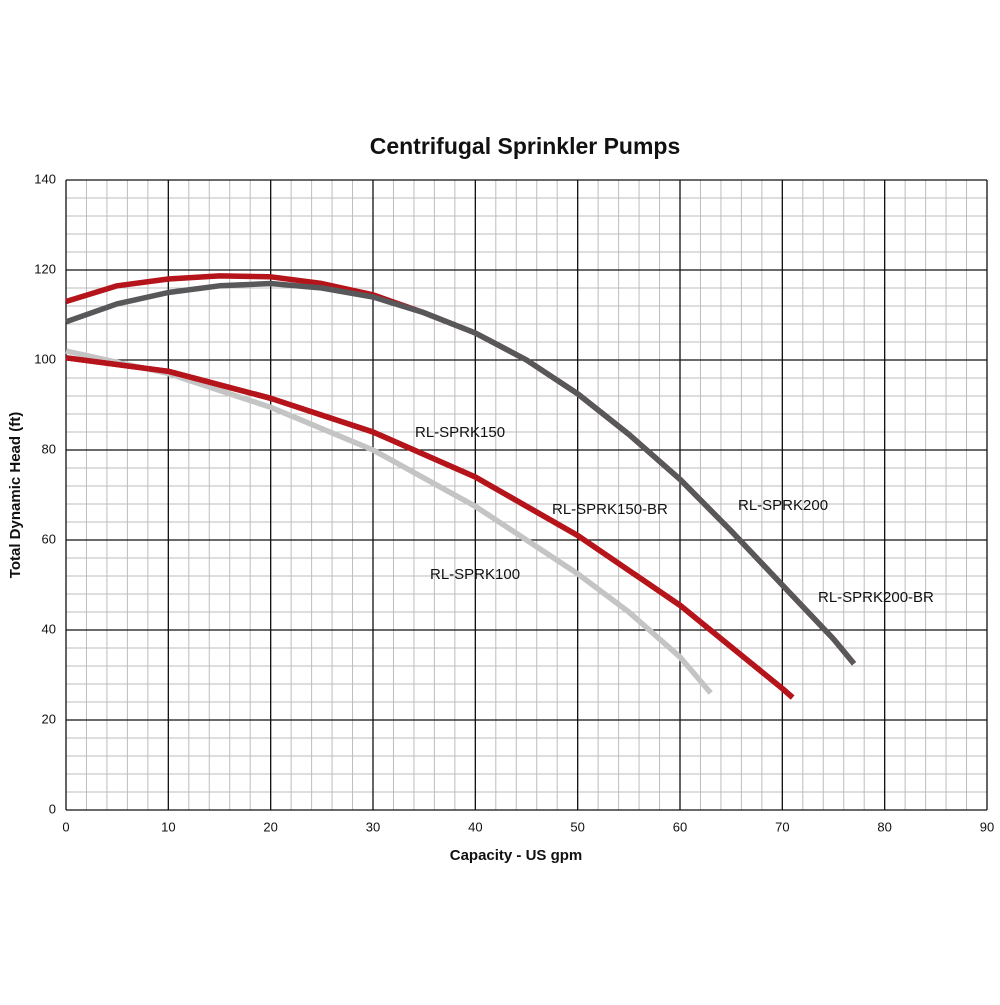  I want to click on curve-label: RL-SPRK200-BR, so click(876, 597).